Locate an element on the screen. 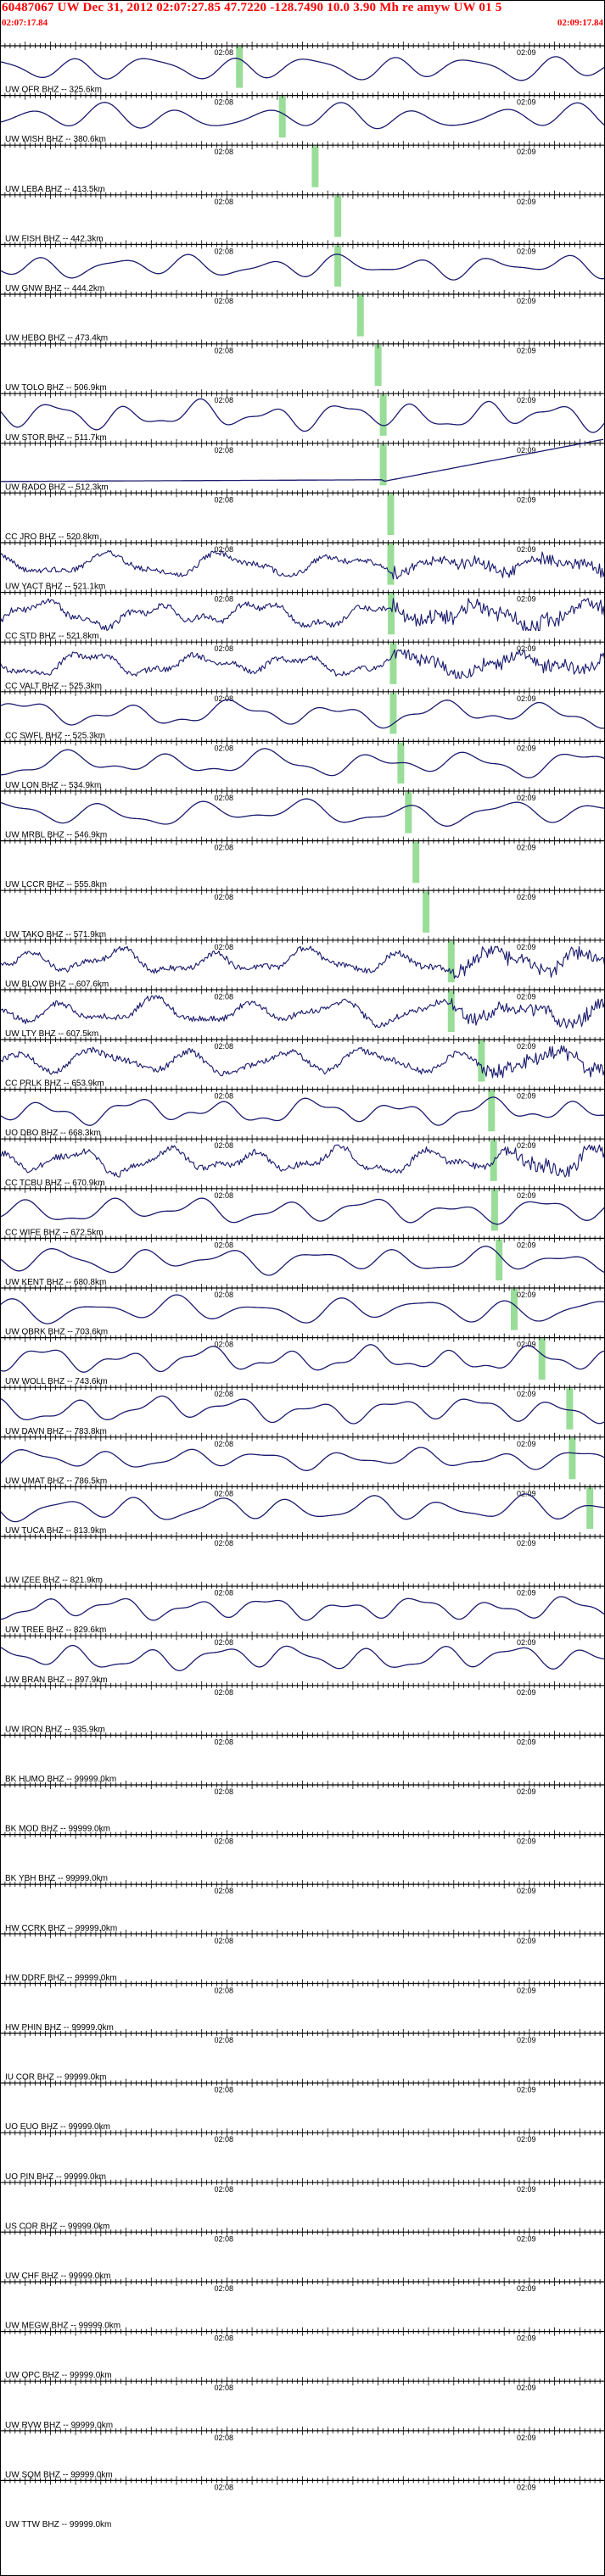 Image resolution: width=605 pixels, height=2576 pixels. trace-row: 02:08 02:09 UW WISH BHZ -- 380.6km is located at coordinates (302, 118).